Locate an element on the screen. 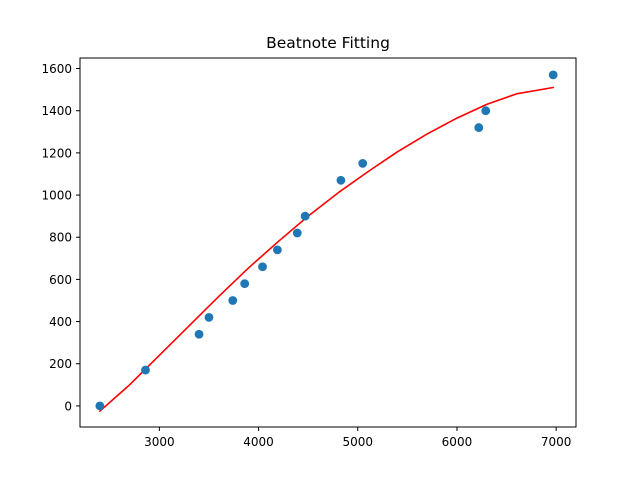  x-tick-label: 5000 is located at coordinates (357, 442).